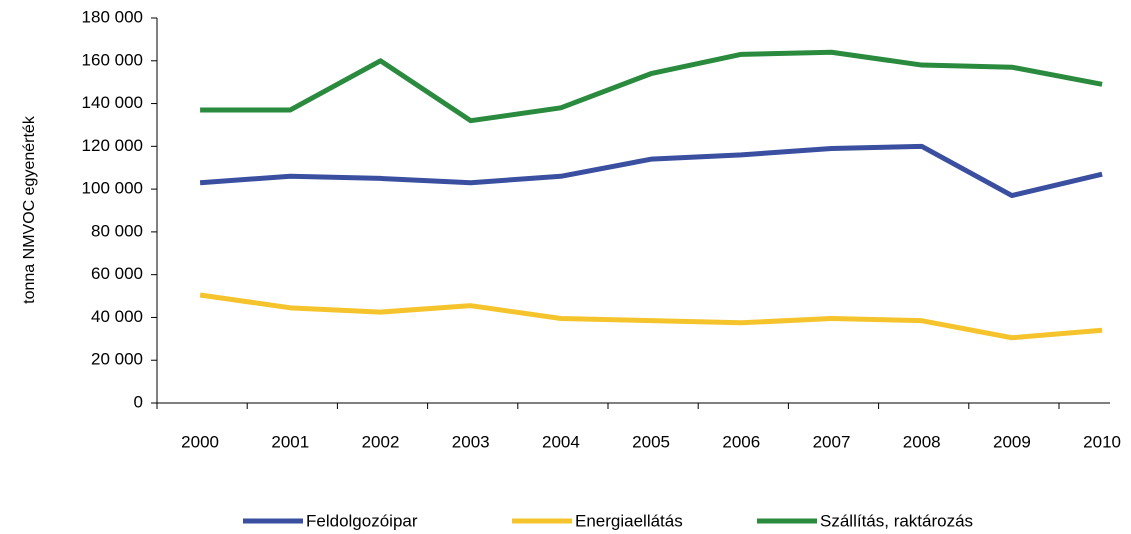 This screenshot has width=1131, height=534. What do you see at coordinates (112, 102) in the screenshot?
I see `y-tick-label: 140 000` at bounding box center [112, 102].